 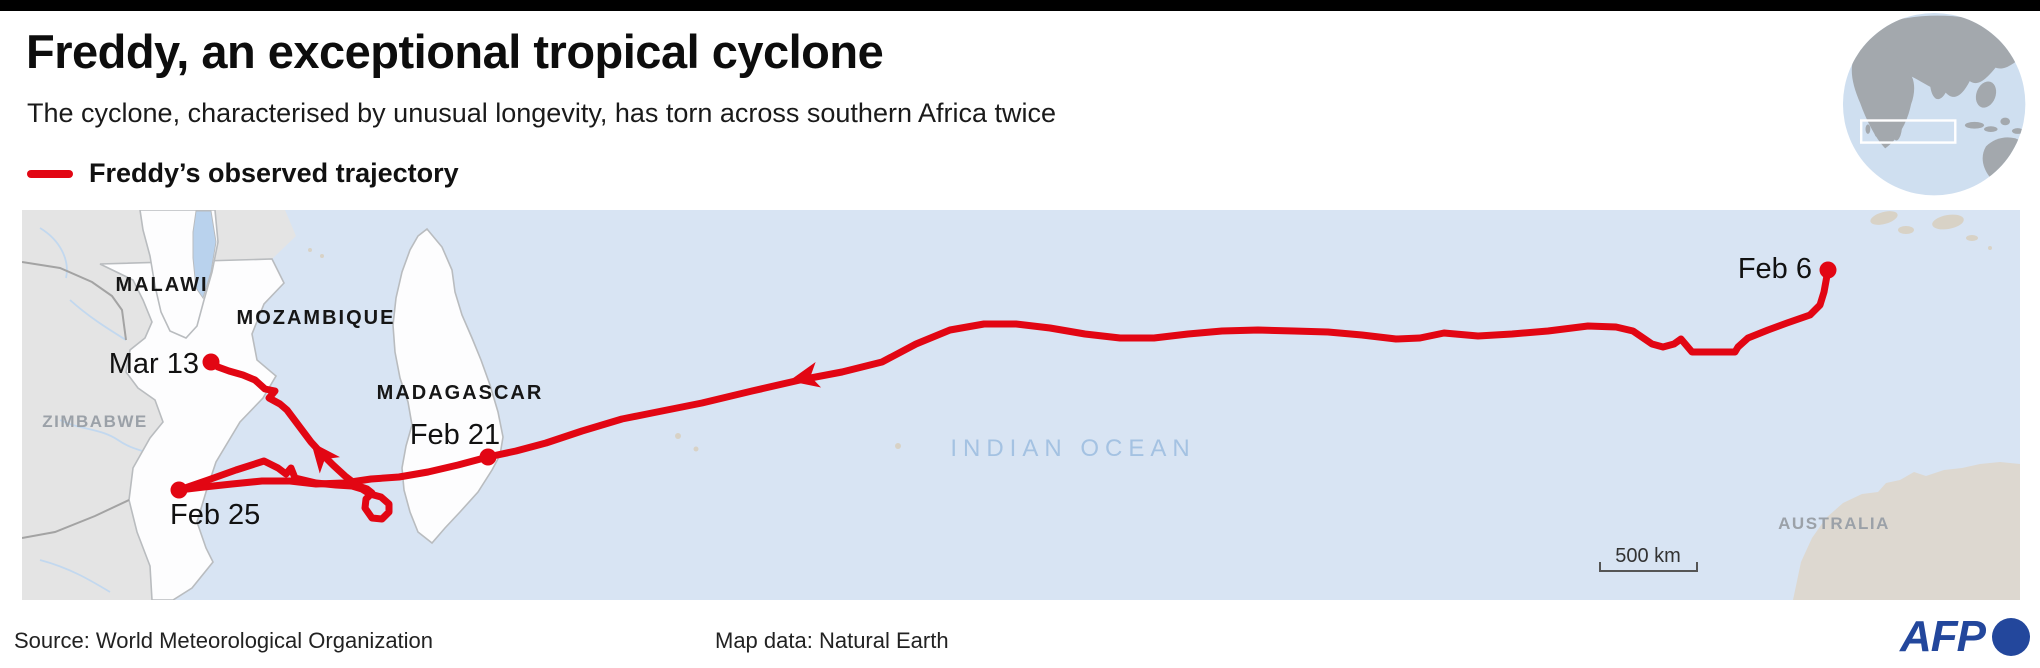 I want to click on afp-logo-circle, so click(x=2011, y=637).